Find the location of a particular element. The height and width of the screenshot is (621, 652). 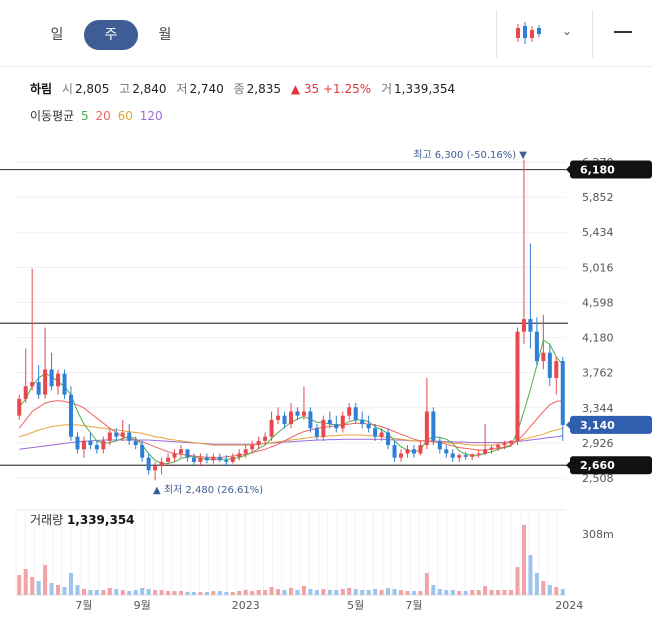

tab-daily: 일 is located at coordinates (57, 35).